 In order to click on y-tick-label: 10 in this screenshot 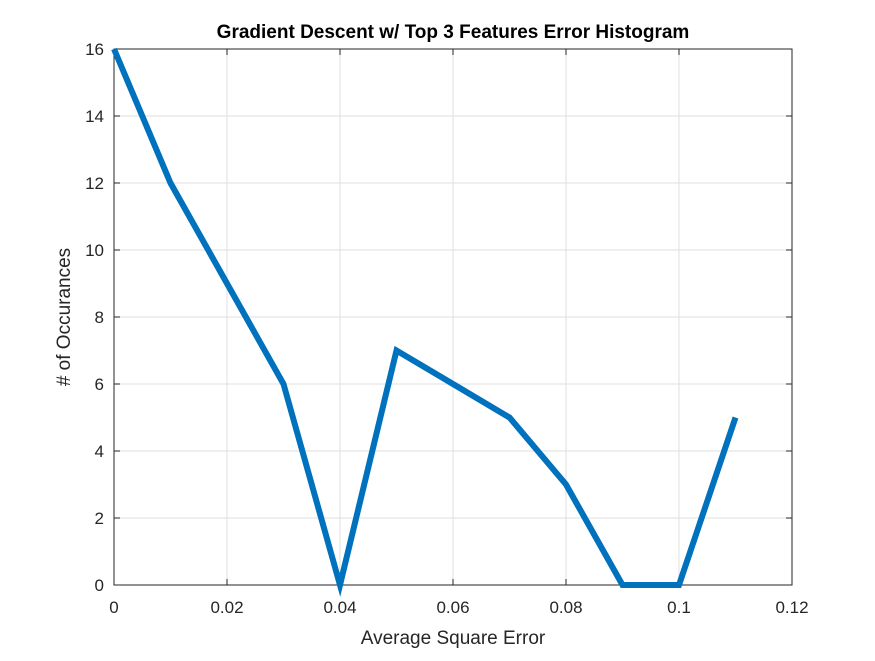, I will do `click(94, 250)`.